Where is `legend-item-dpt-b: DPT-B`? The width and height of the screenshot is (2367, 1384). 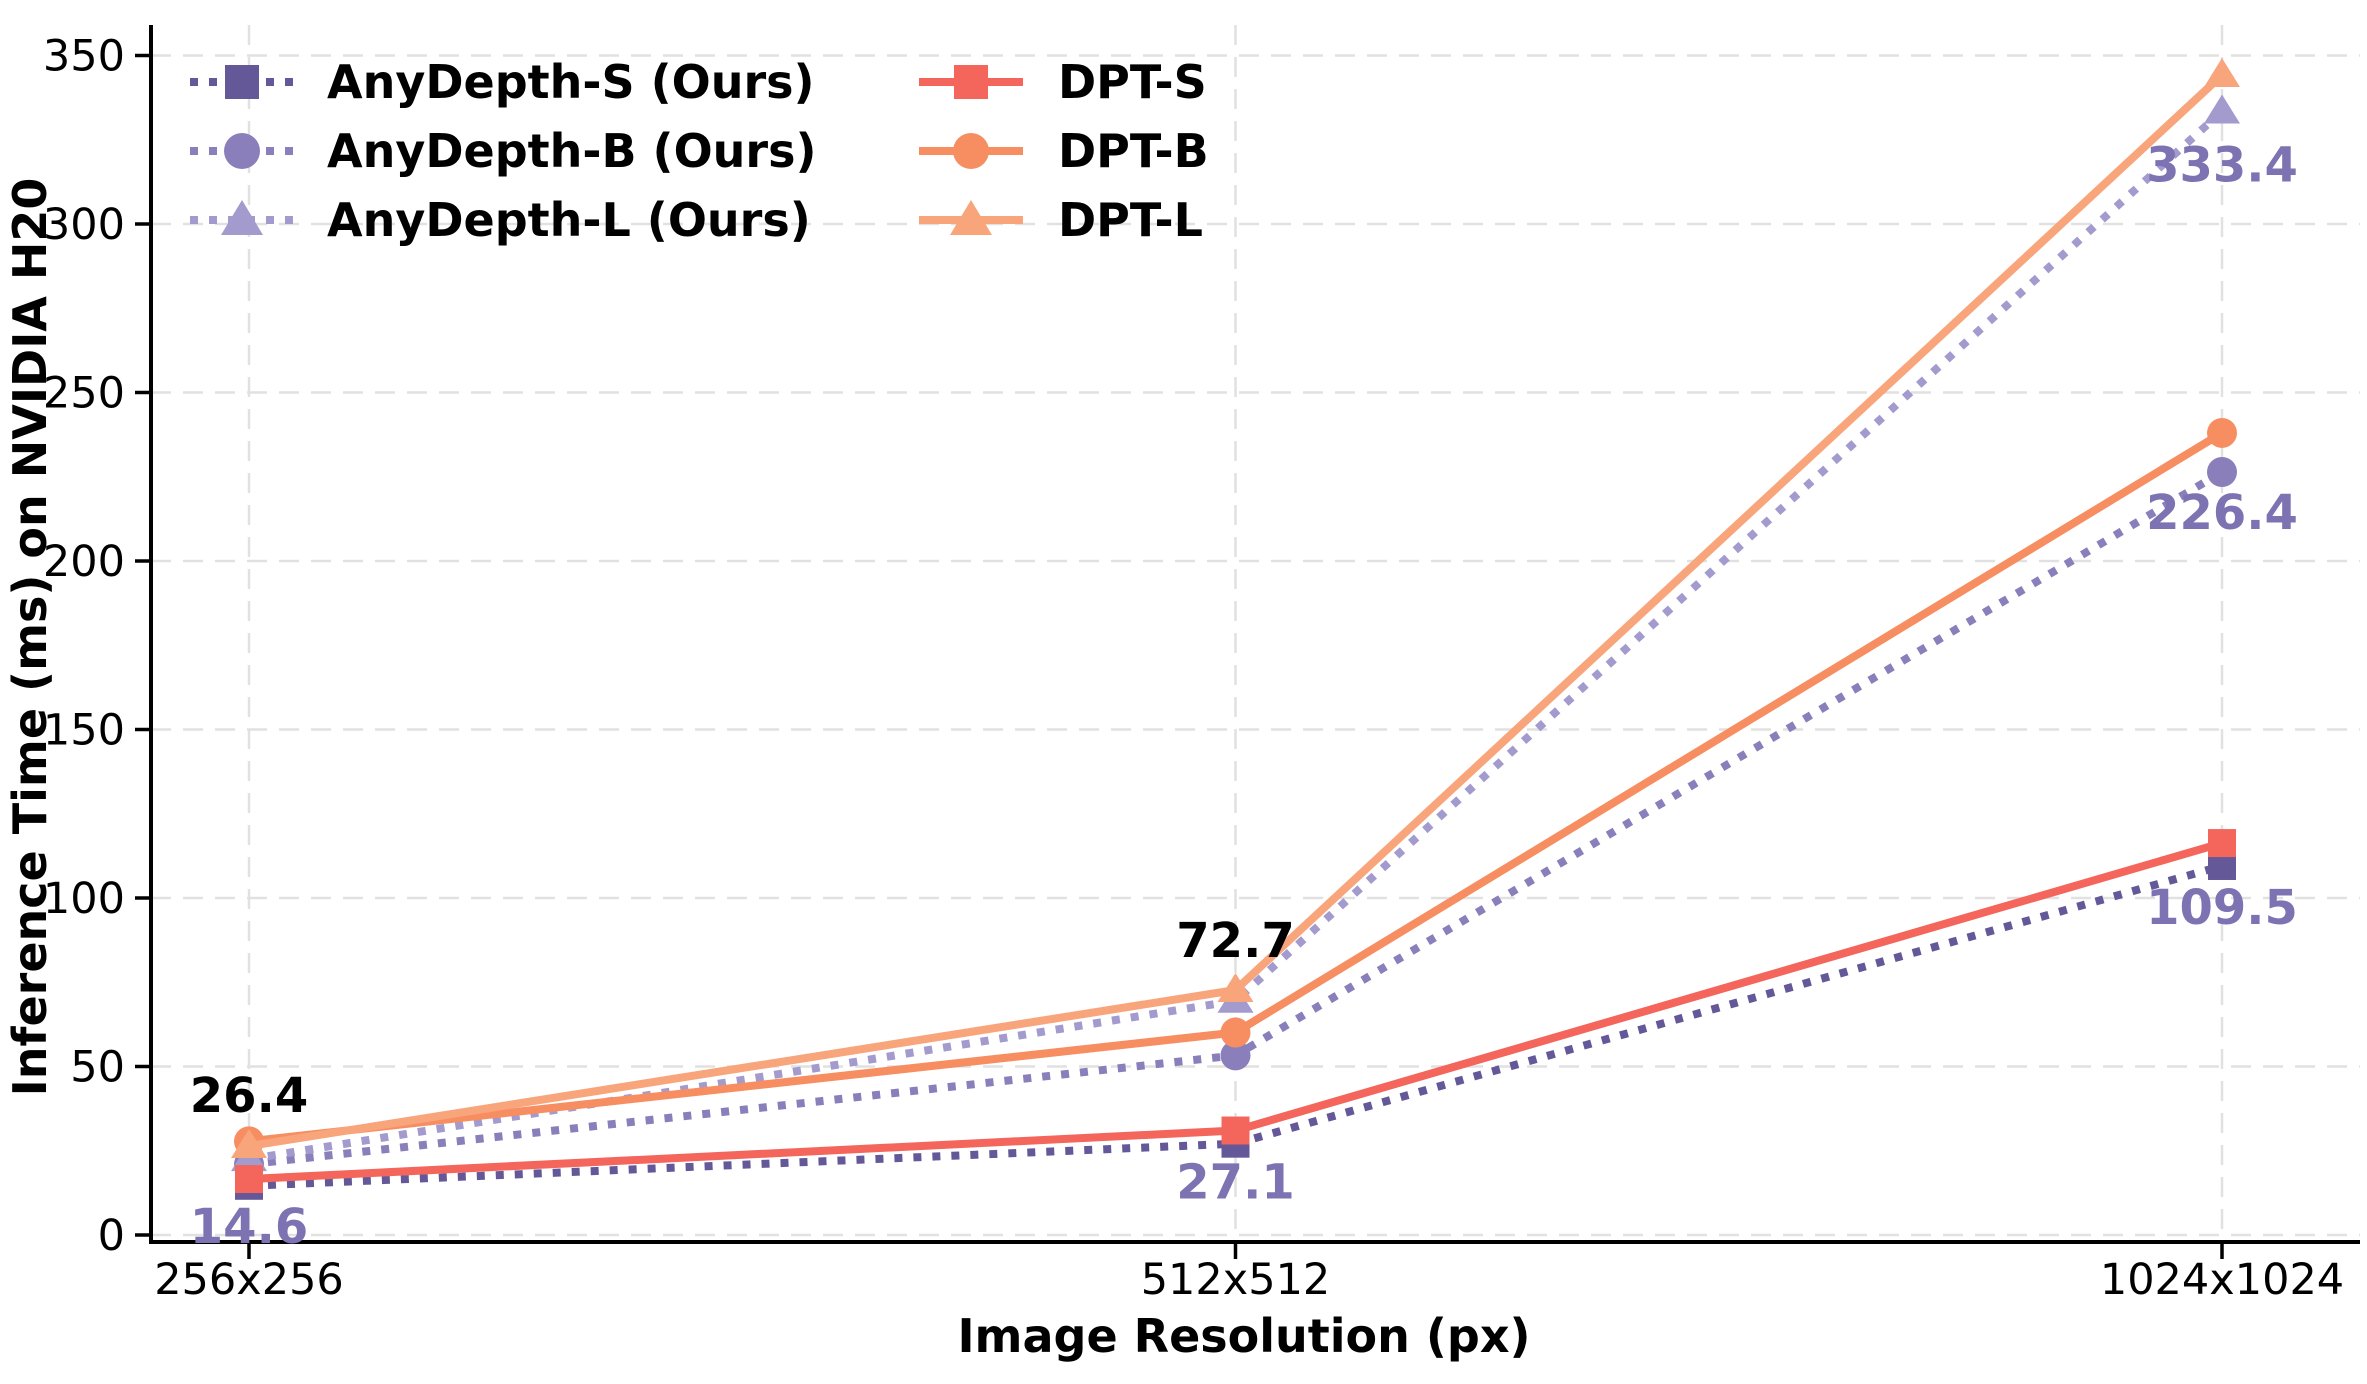 legend-item-dpt-b: DPT-B is located at coordinates (1064, 151).